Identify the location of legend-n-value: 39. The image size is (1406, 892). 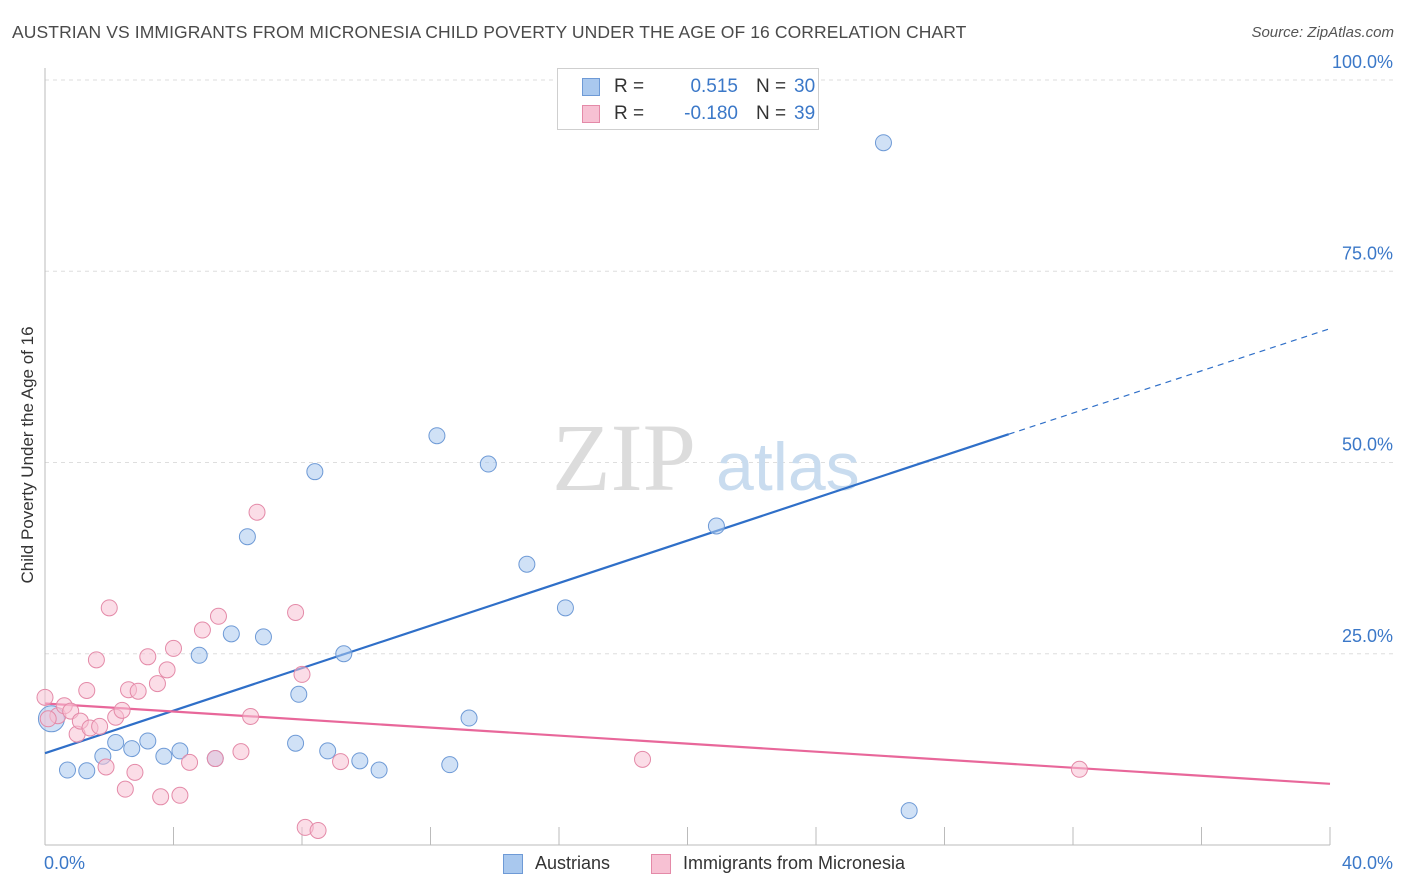
(805, 113).